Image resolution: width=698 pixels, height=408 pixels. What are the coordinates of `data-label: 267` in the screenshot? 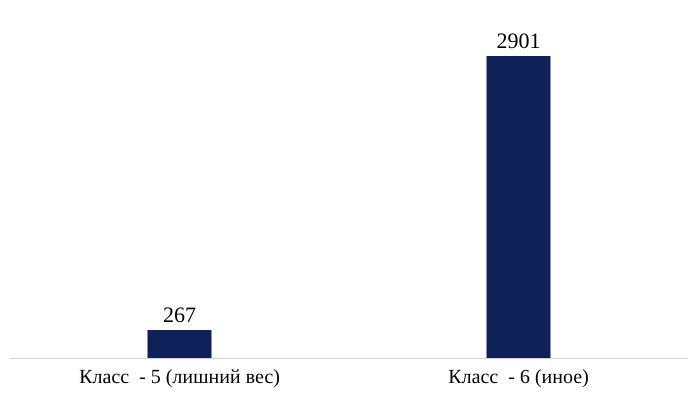 It's located at (179, 315).